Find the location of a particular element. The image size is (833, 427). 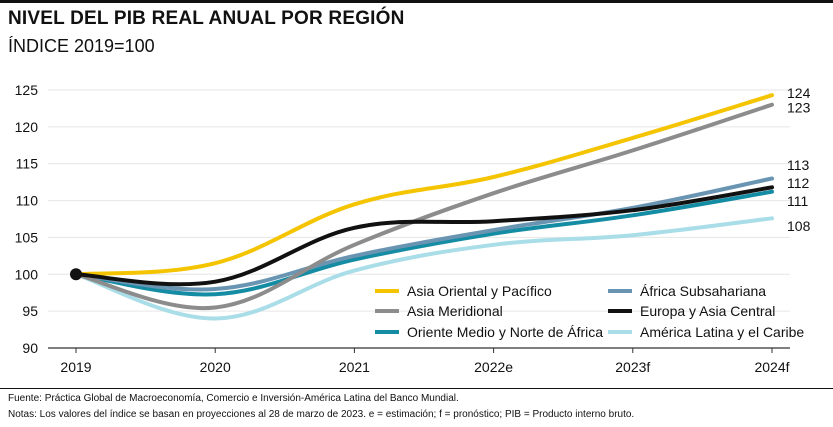

x-tick-label: 2024f is located at coordinates (771, 367).